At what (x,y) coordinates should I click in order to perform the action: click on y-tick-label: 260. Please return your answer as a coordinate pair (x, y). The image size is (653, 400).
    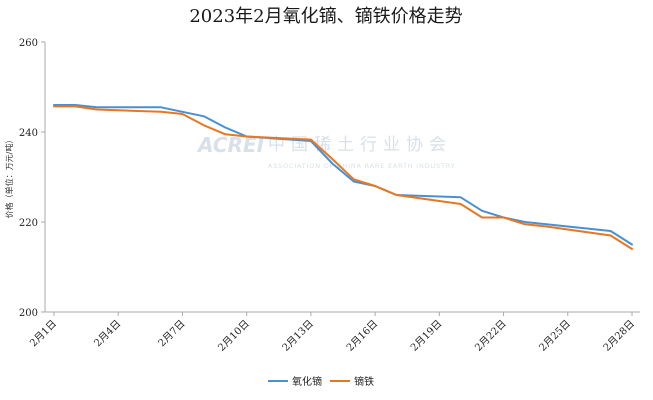
    Looking at the image, I should click on (28, 43).